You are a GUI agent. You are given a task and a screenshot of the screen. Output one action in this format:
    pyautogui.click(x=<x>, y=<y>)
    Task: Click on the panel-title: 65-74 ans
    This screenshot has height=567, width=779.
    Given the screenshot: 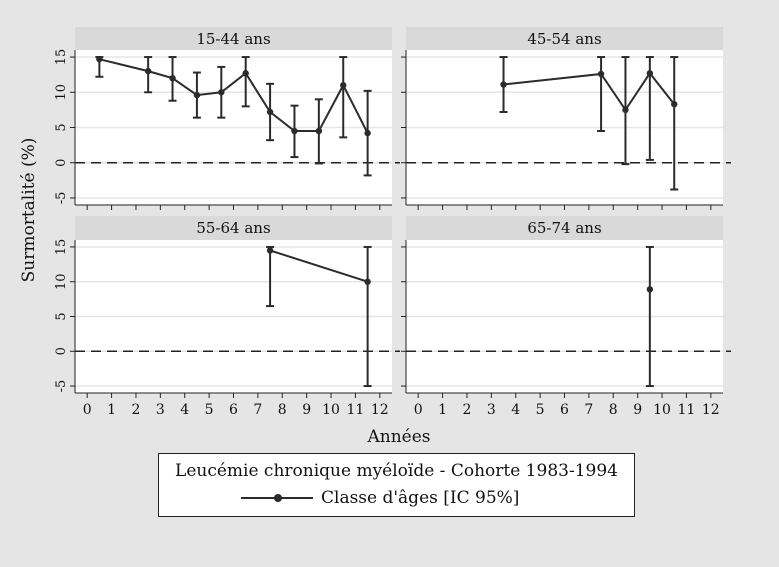 What is the action you would take?
    pyautogui.click(x=564, y=228)
    